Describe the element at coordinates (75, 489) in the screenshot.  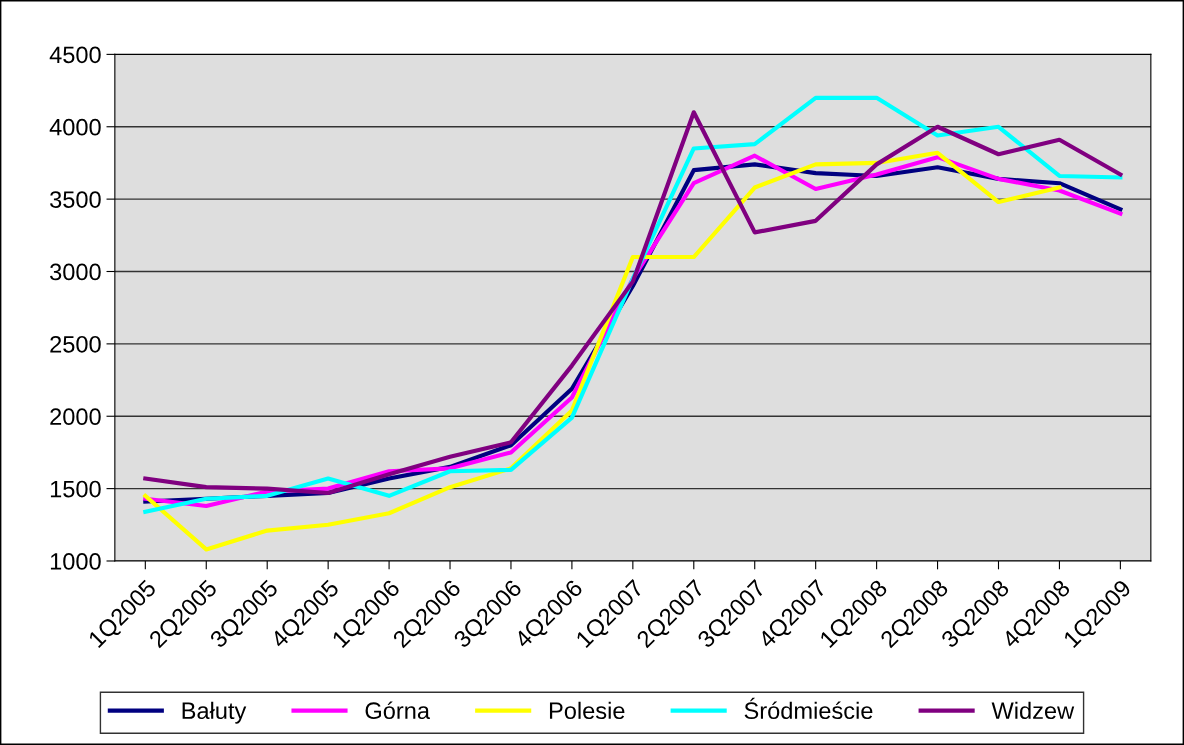
I see `y-tick-label: 1500` at that location.